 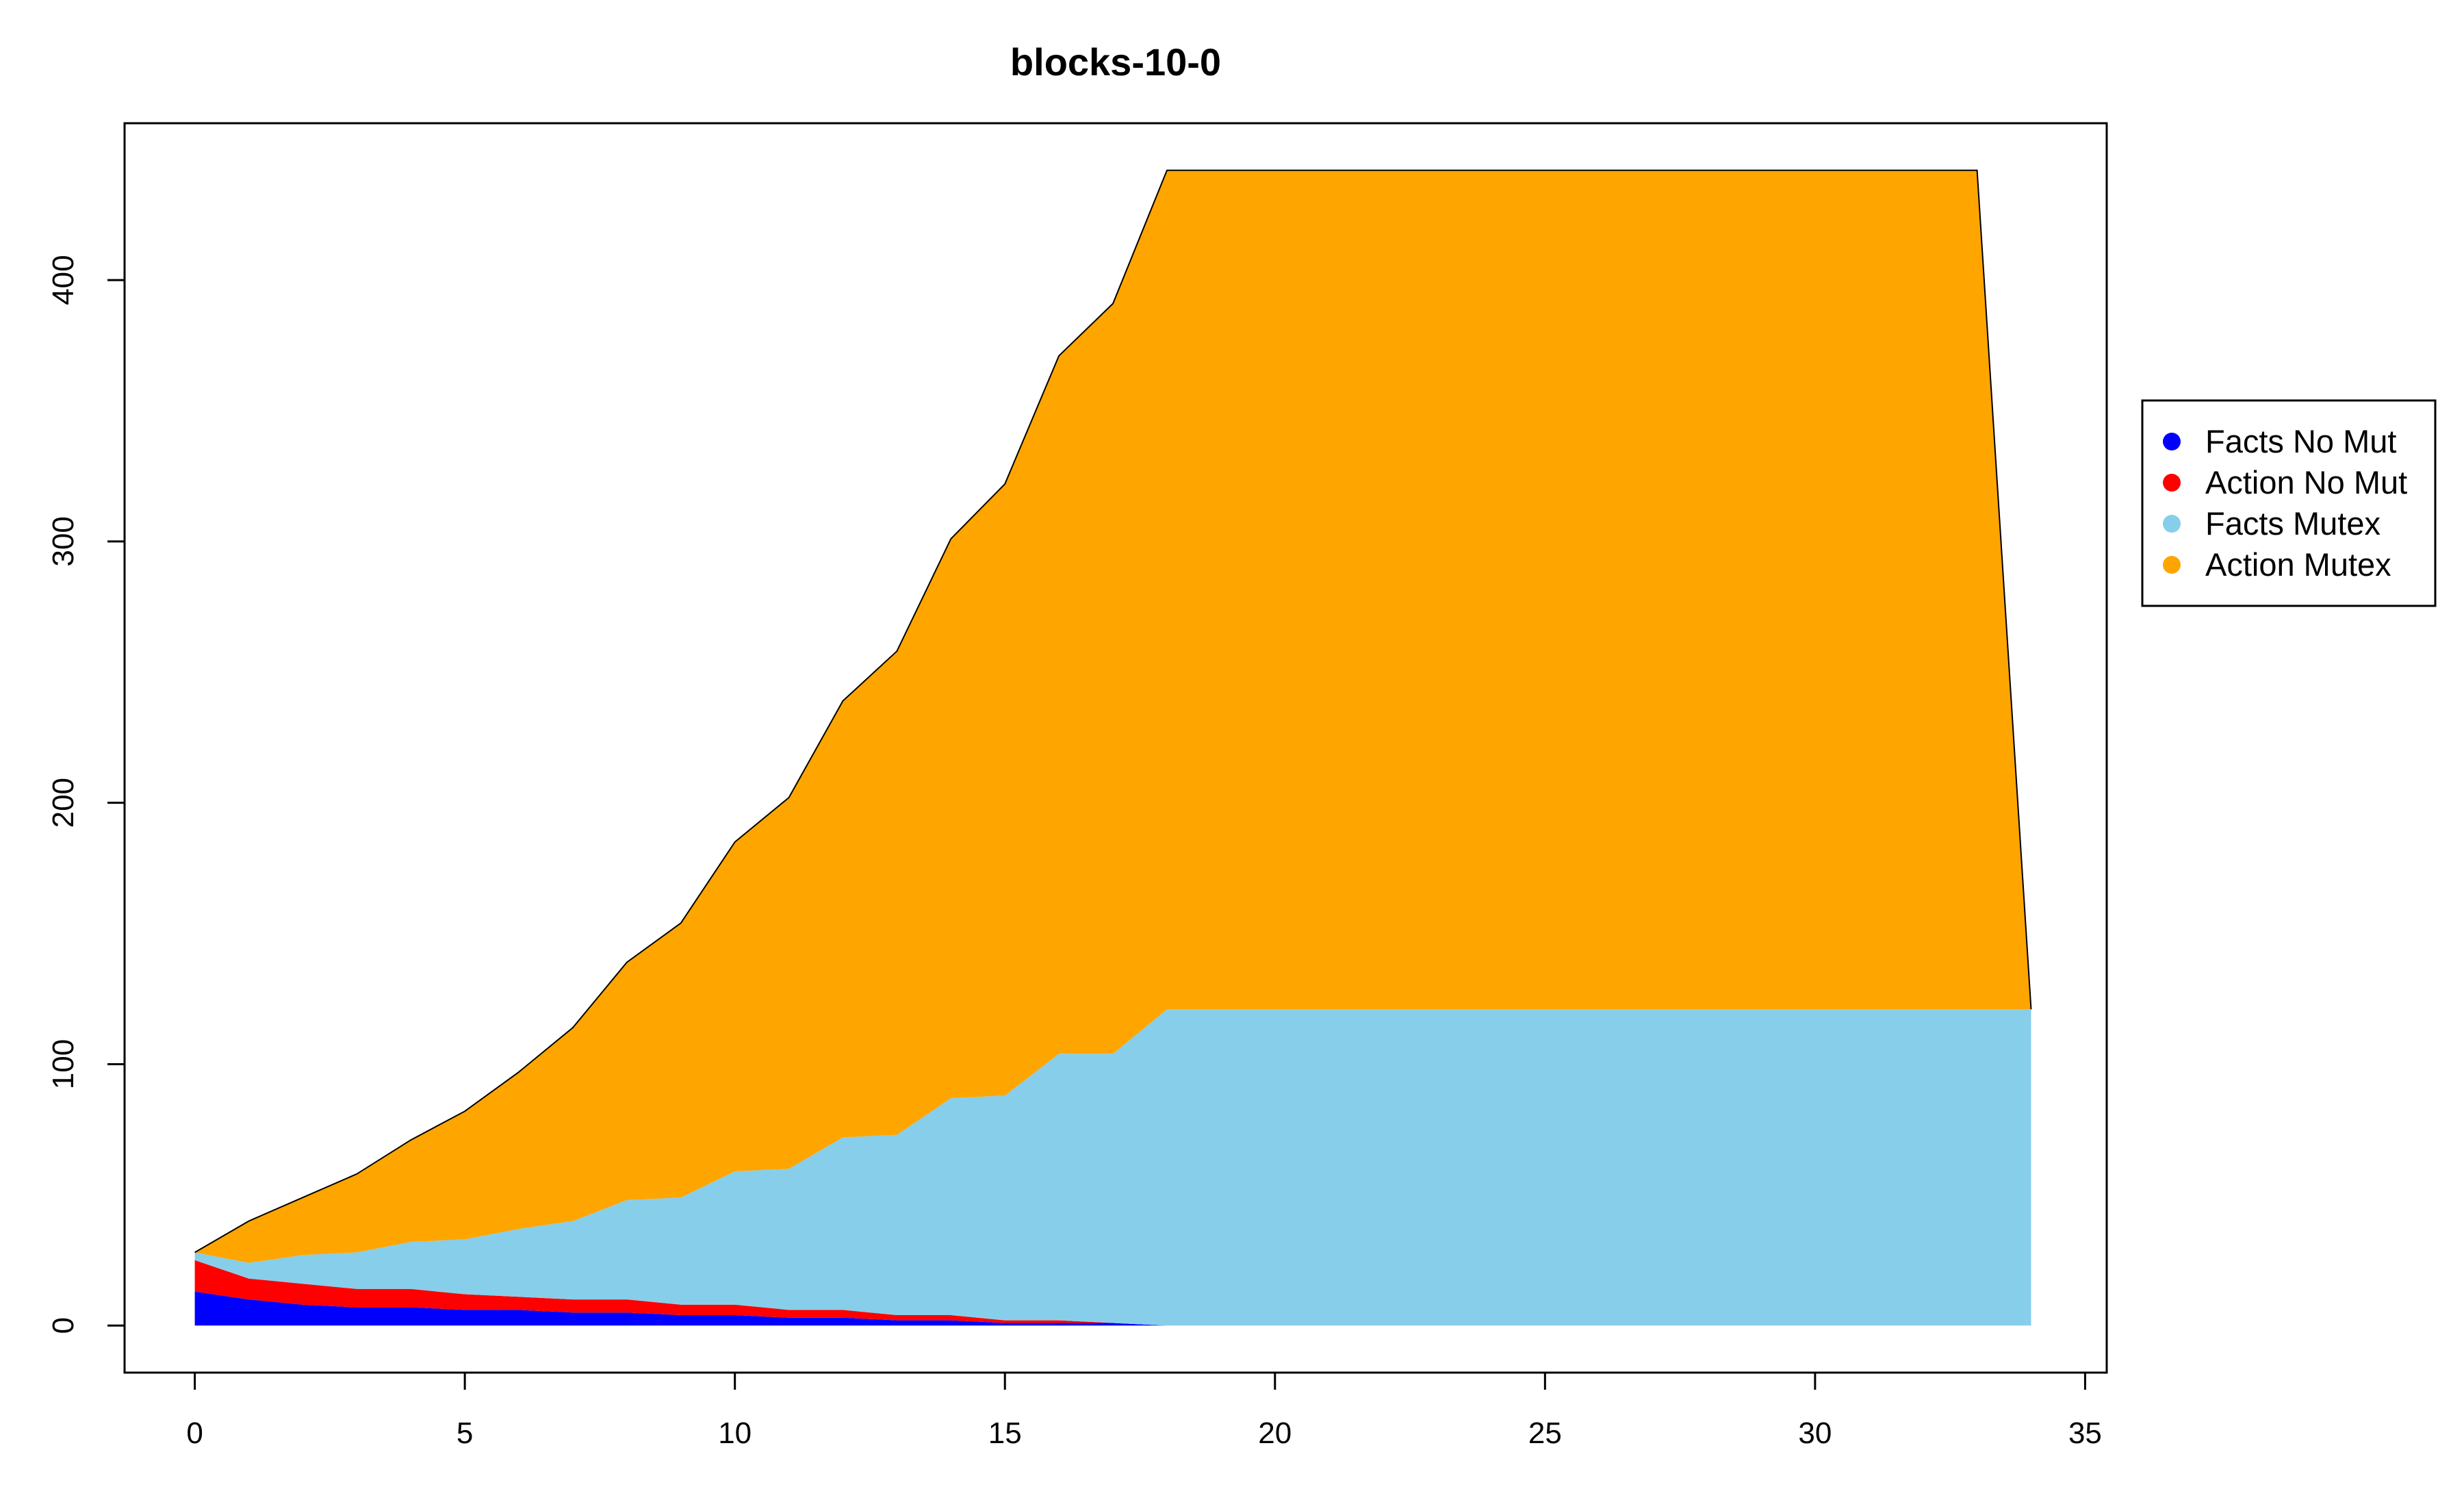 I want to click on y-tick-label: 100, so click(x=64, y=1064).